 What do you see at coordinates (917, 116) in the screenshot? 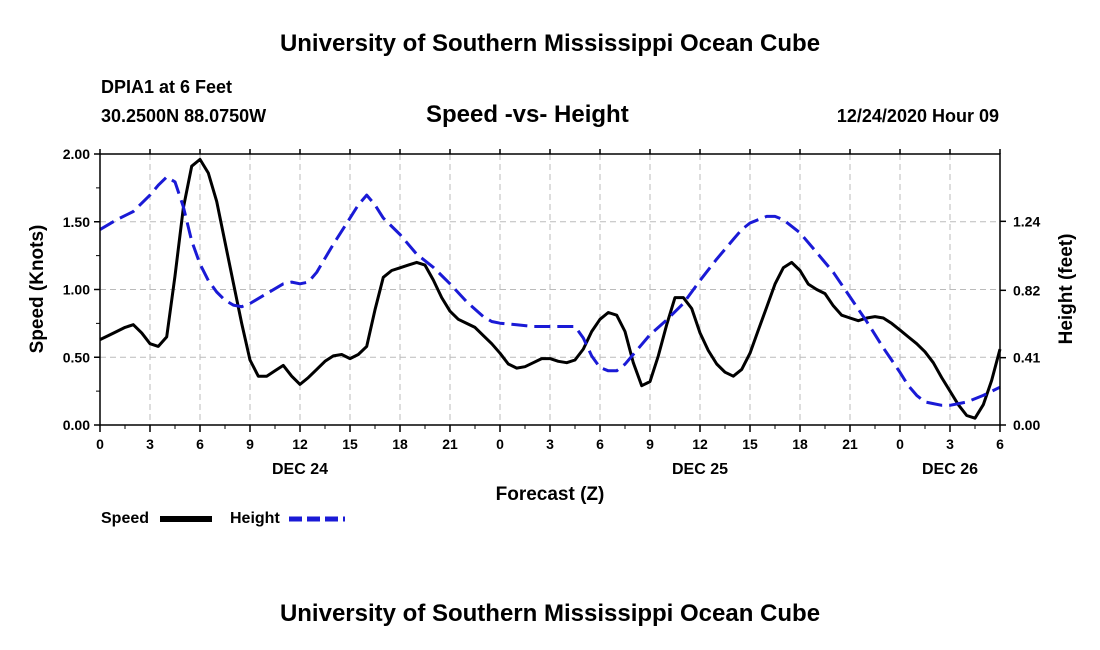
I see `forecast-datetime: 12/24/2020 Hour 09` at bounding box center [917, 116].